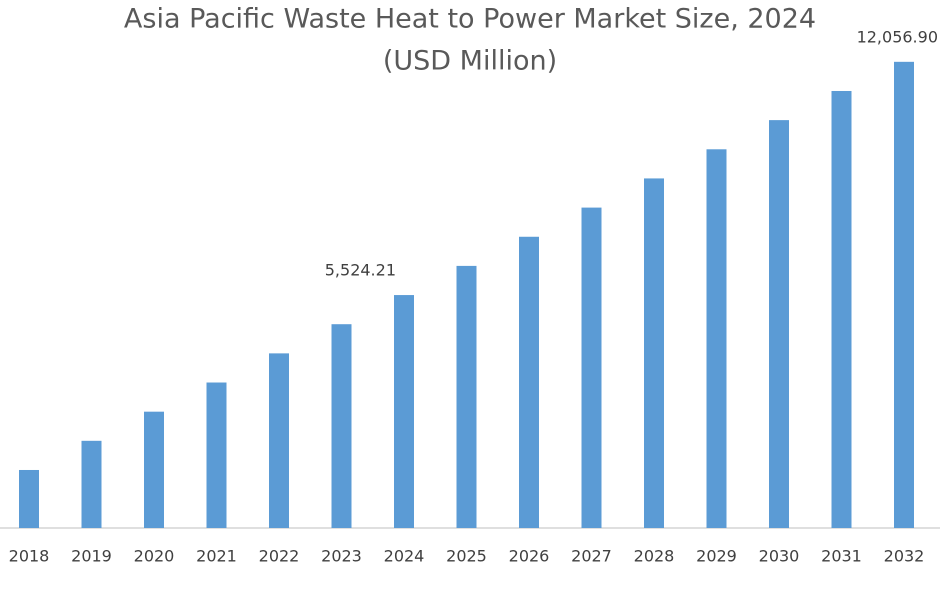  What do you see at coordinates (591, 556) in the screenshot?
I see `x-tick-label: 2027` at bounding box center [591, 556].